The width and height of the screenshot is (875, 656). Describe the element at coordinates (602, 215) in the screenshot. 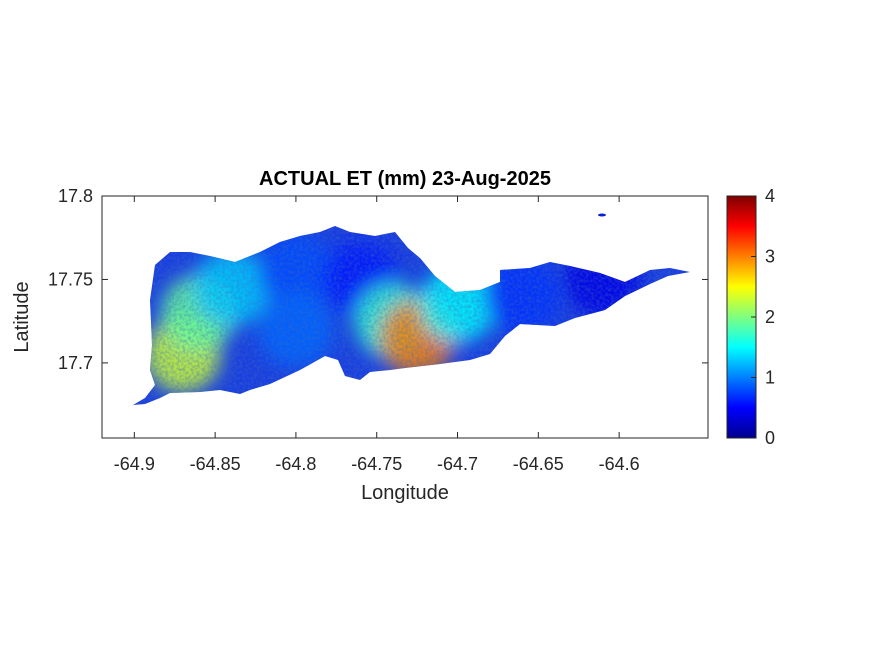

I see `islet` at that location.